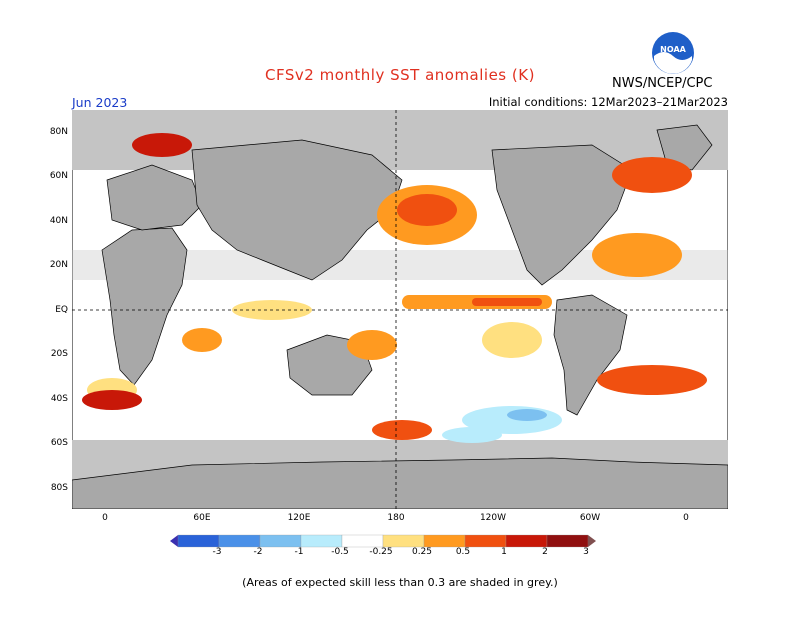  I want to click on colorbar-tick-label: 0.5, so click(463, 552).